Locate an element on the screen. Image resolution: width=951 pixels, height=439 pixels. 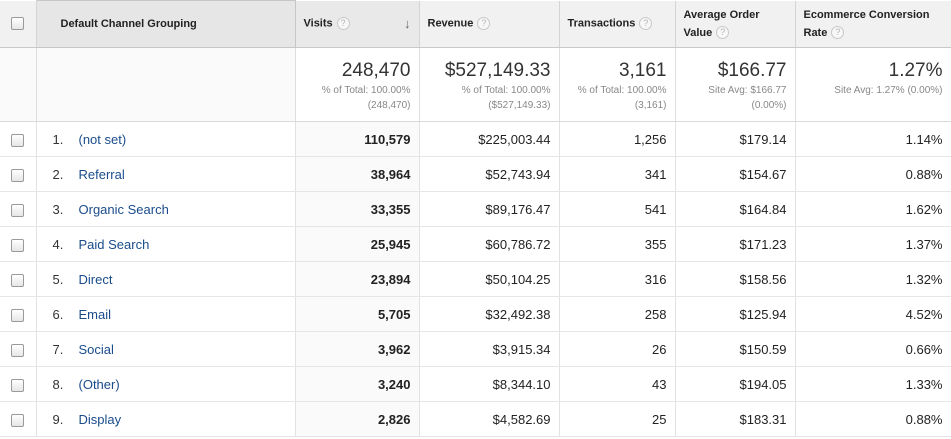
revenue-cell: $3,915.34 is located at coordinates (489, 349).